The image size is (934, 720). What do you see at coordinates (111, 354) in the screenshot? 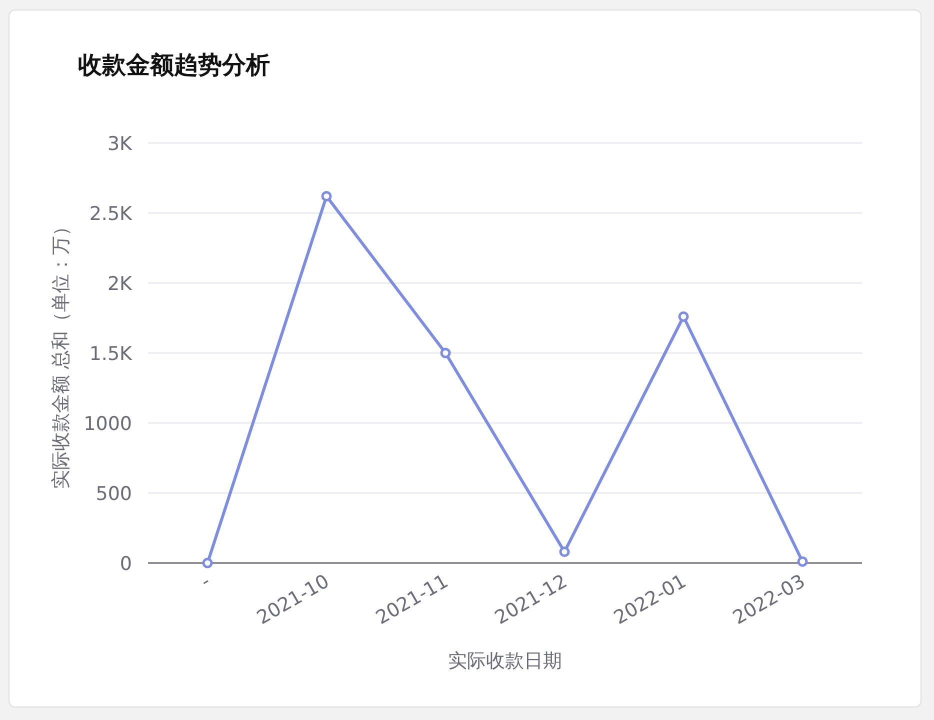
I see `y-tick-label: 1.5K` at bounding box center [111, 354].